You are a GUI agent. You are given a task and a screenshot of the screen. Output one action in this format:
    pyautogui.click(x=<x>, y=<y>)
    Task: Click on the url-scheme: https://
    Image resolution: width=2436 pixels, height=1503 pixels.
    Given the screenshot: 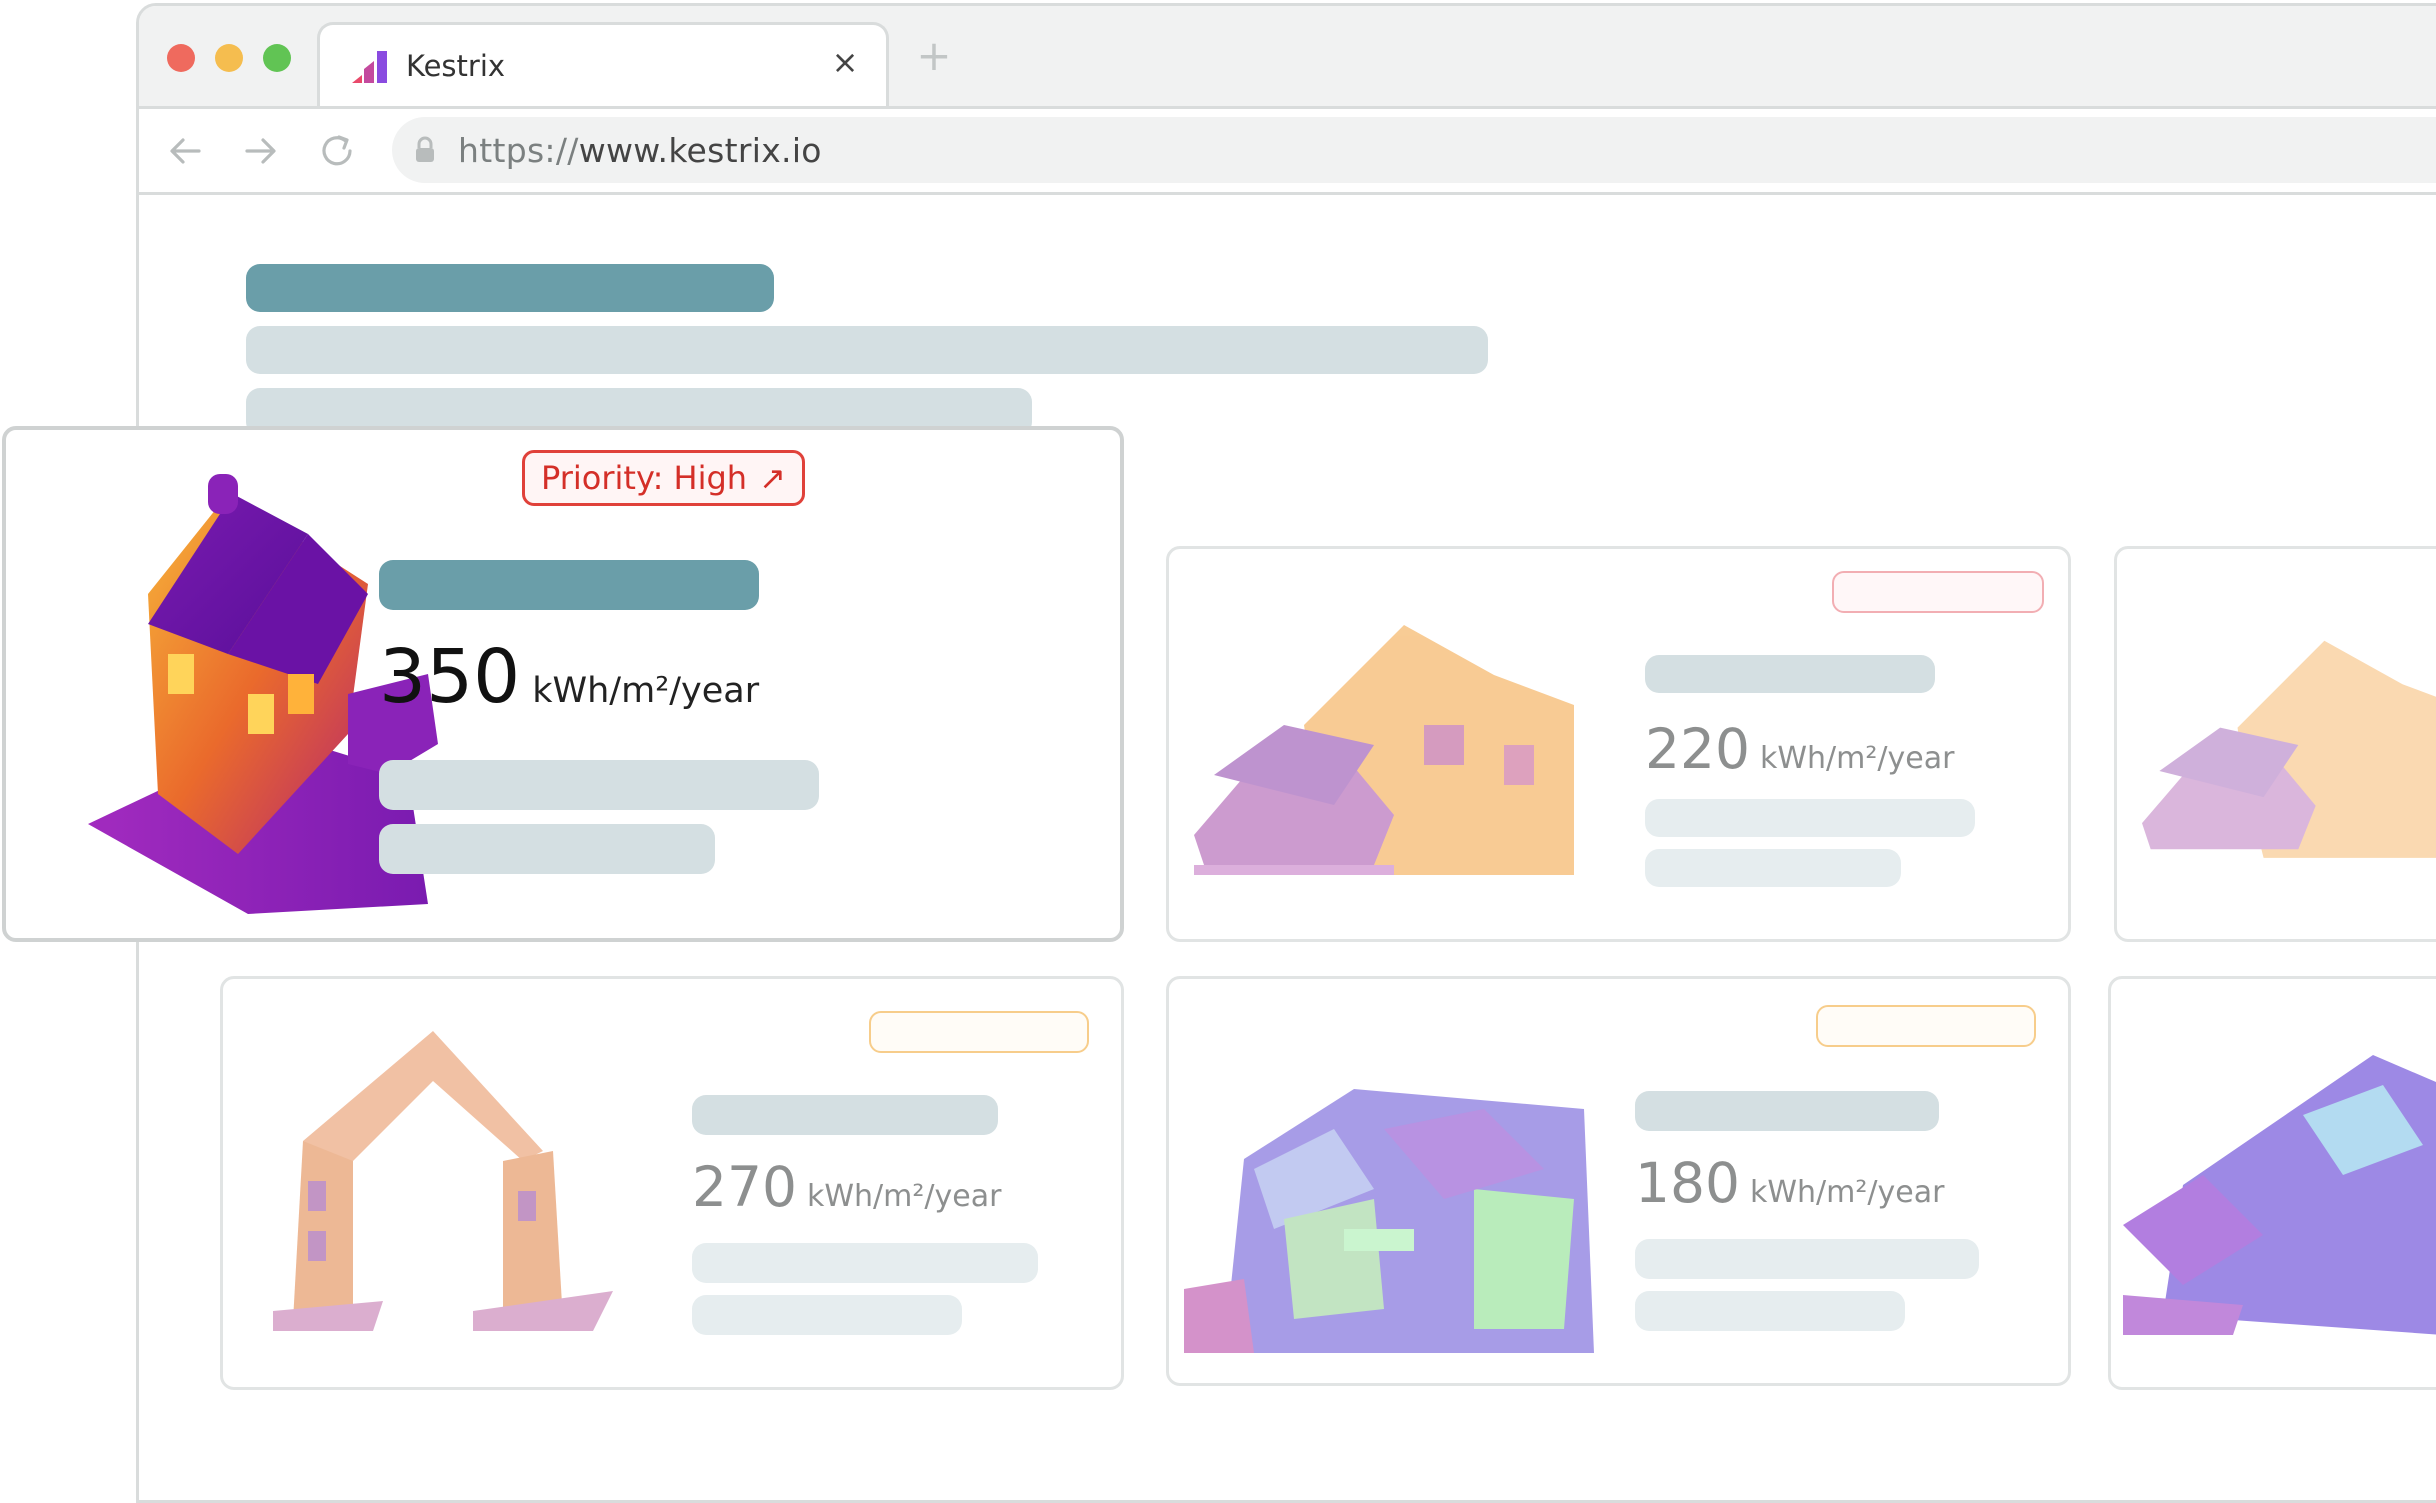 What is the action you would take?
    pyautogui.click(x=518, y=150)
    